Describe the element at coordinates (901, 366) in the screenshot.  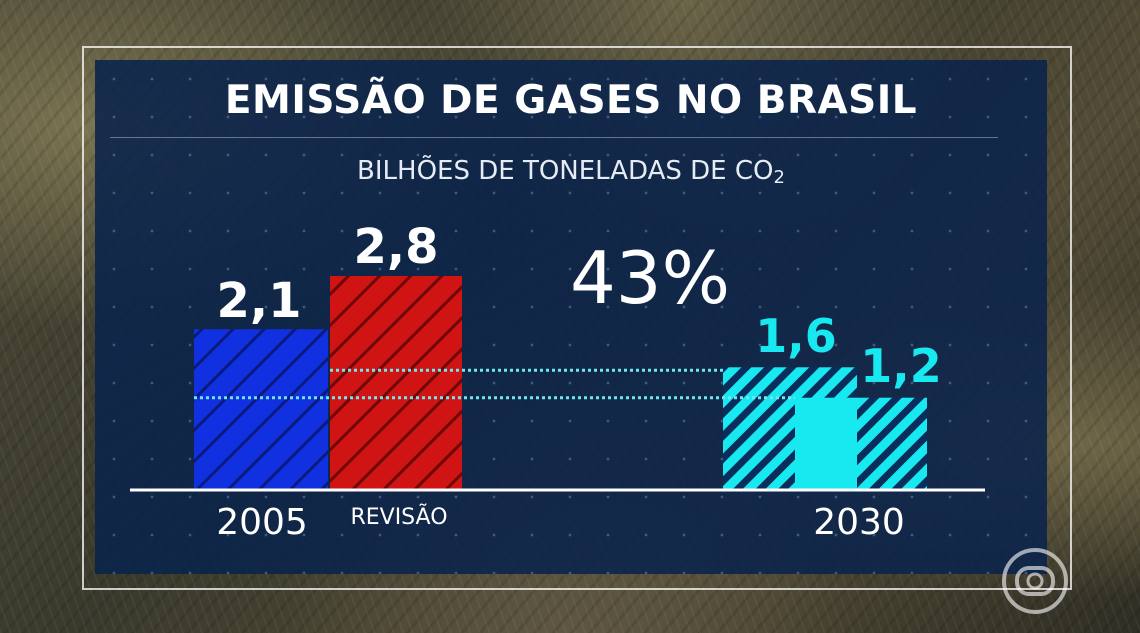
I see `value-label: 1,2` at that location.